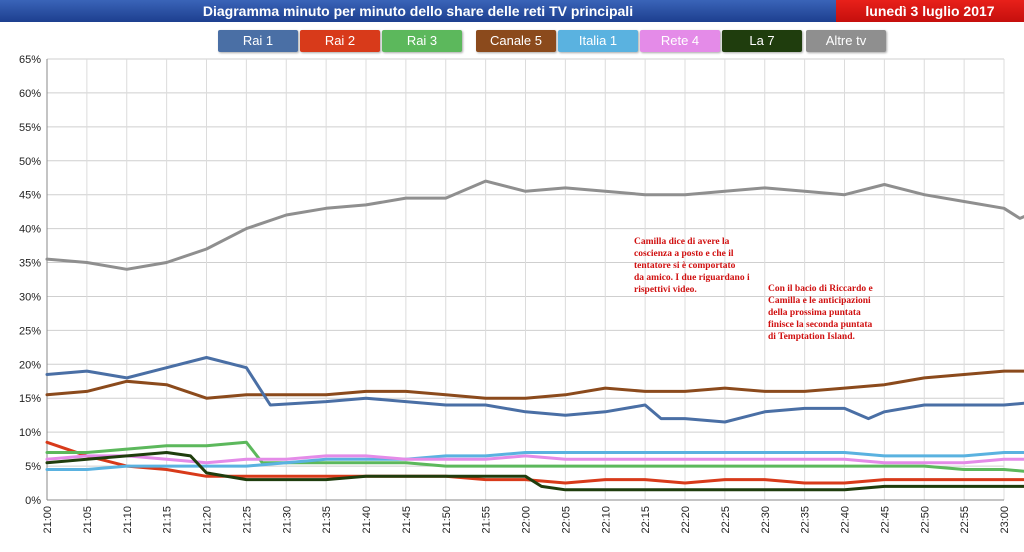  Describe the element at coordinates (33, 501) in the screenshot. I see `y-tick-label: 0%` at that location.